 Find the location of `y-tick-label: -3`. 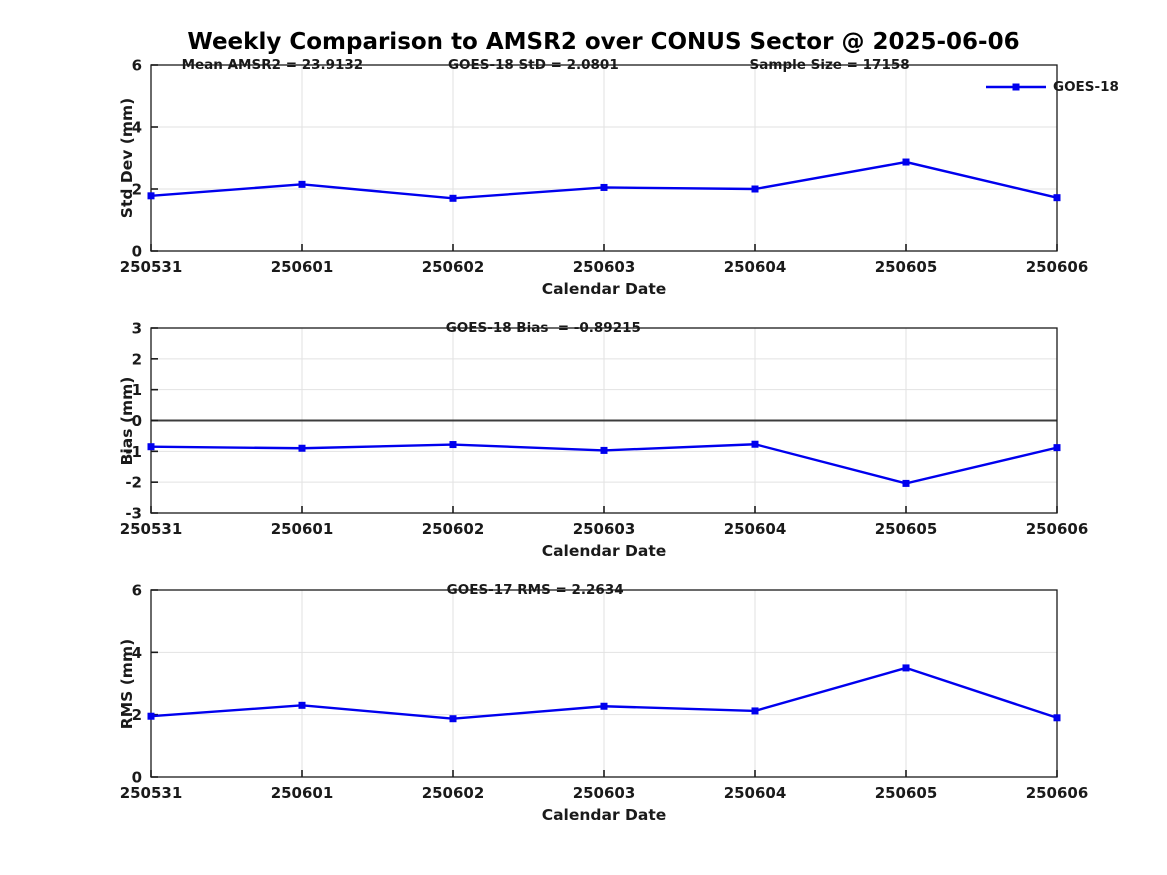

y-tick-label: -3 is located at coordinates (133, 514).